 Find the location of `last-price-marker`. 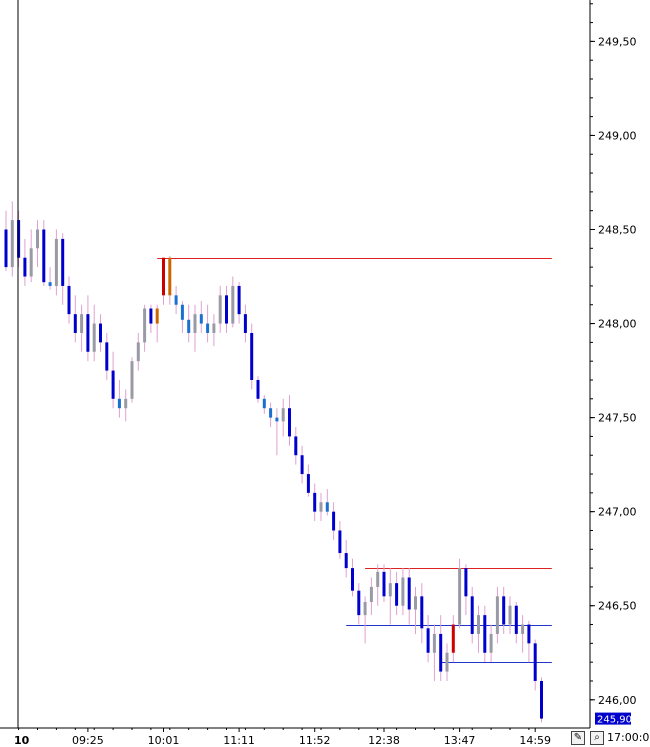

last-price-marker is located at coordinates (613, 718).